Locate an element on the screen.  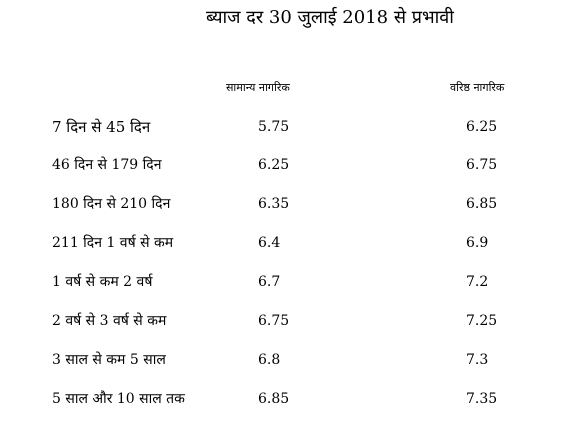
general-rate-cell: 6.85 is located at coordinates (274, 399).